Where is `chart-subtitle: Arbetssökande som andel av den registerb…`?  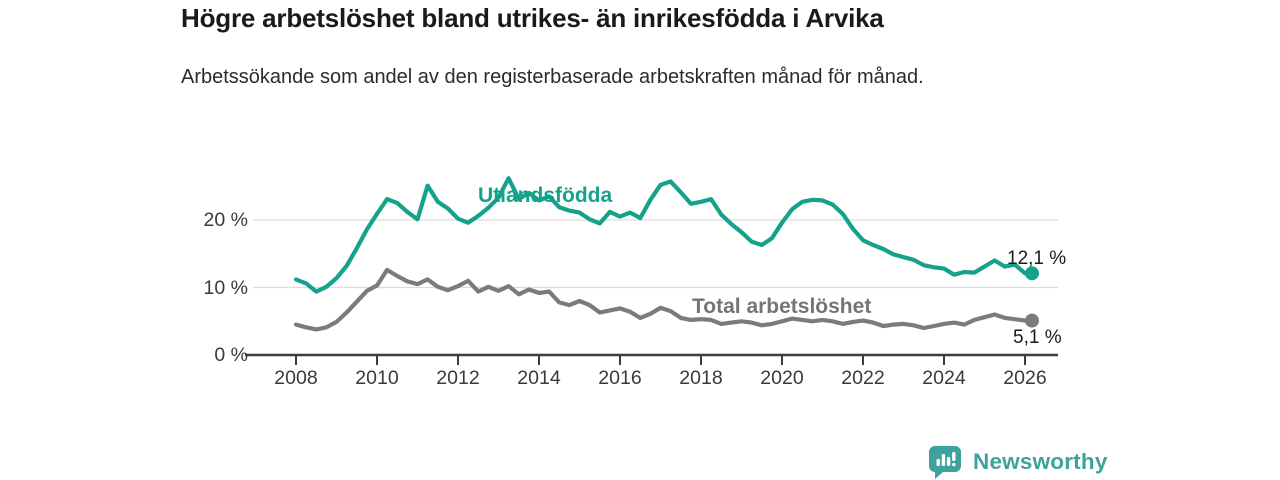 chart-subtitle: Arbetssökande som andel av den registerb… is located at coordinates (552, 77).